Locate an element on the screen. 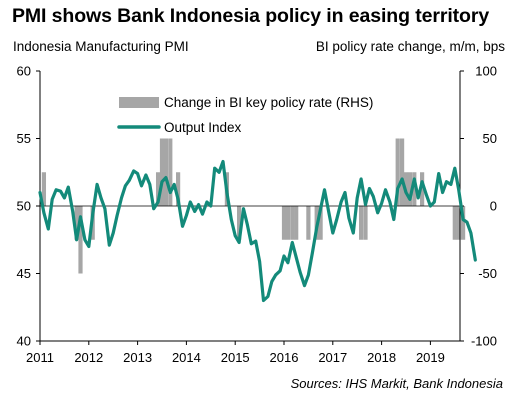 This screenshot has height=402, width=519. x-tick-label: 2012 is located at coordinates (88, 357).